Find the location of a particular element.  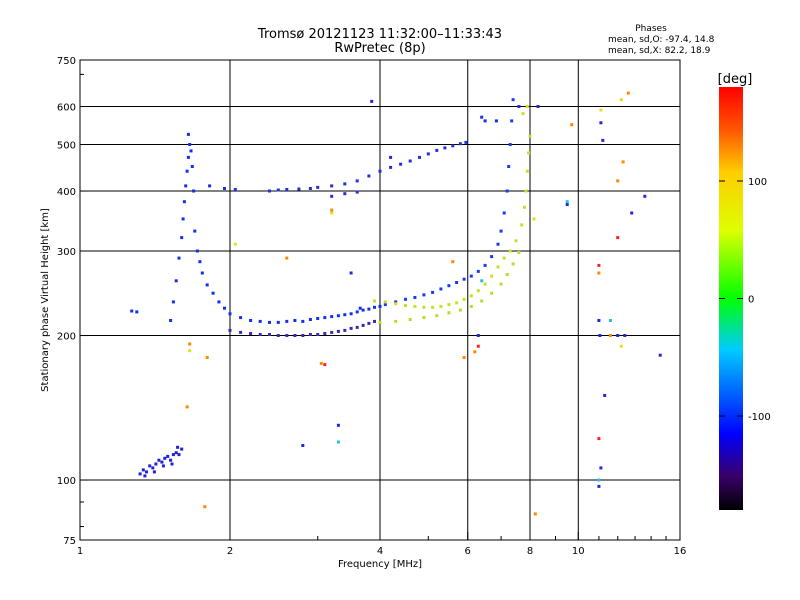

colorbar-tick-label: 100 is located at coordinates (757, 182).